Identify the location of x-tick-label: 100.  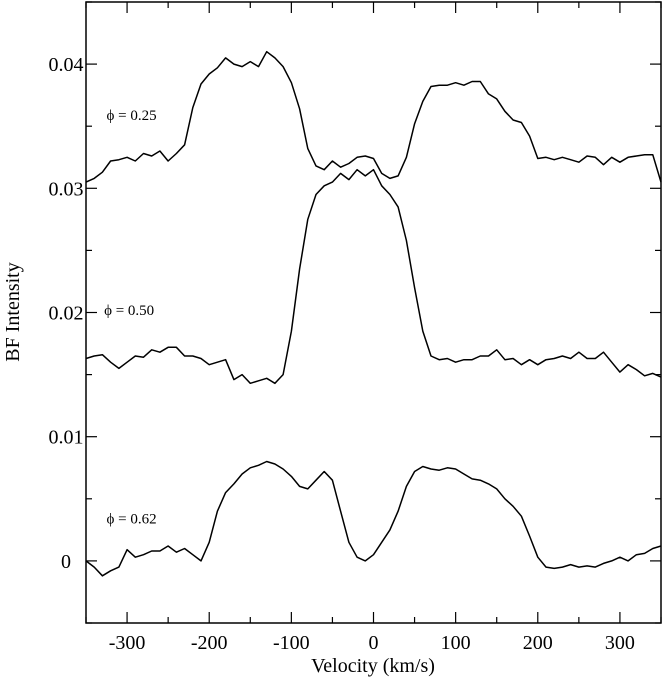
(456, 643).